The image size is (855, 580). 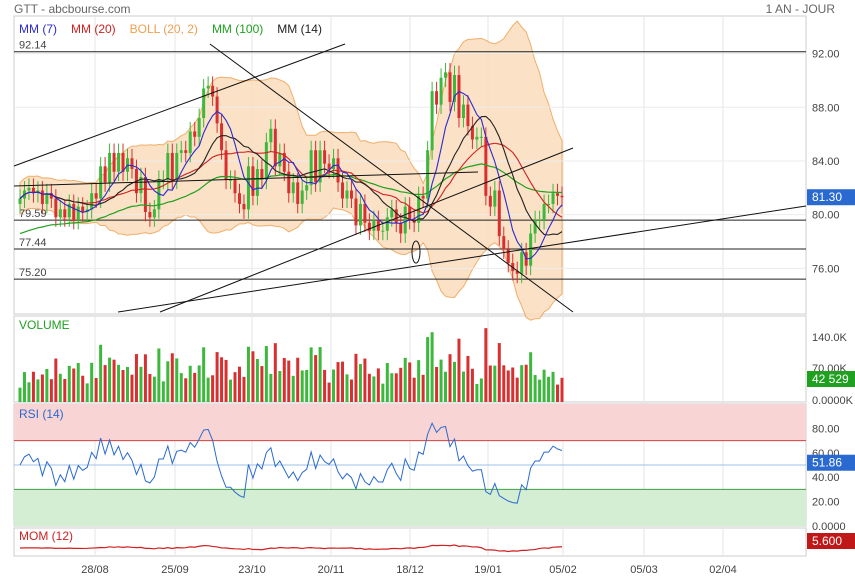 I want to click on rsi-tick: 0.0000, so click(x=829, y=527).